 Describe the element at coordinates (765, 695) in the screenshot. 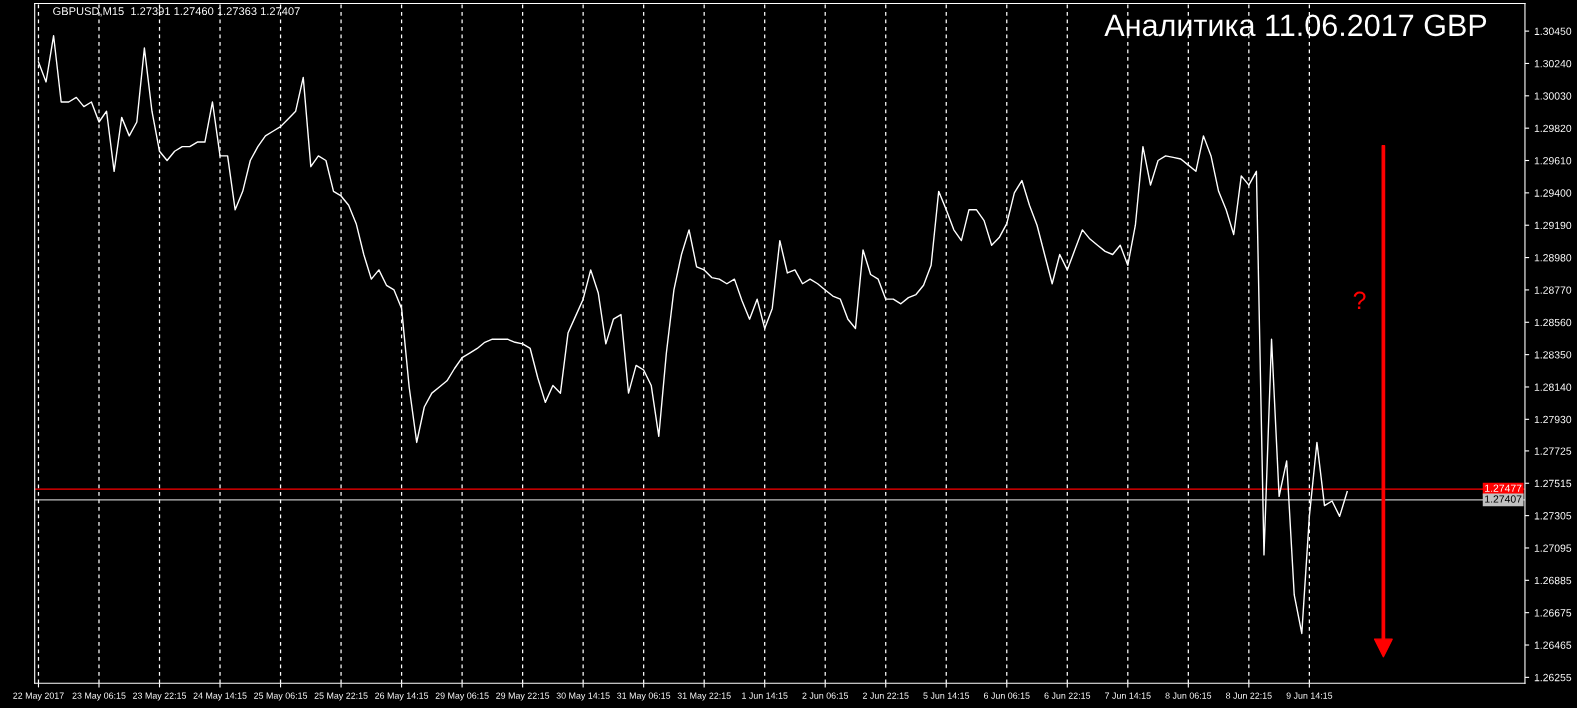

I see `x-tick-label: 1 Jun 14:15` at that location.